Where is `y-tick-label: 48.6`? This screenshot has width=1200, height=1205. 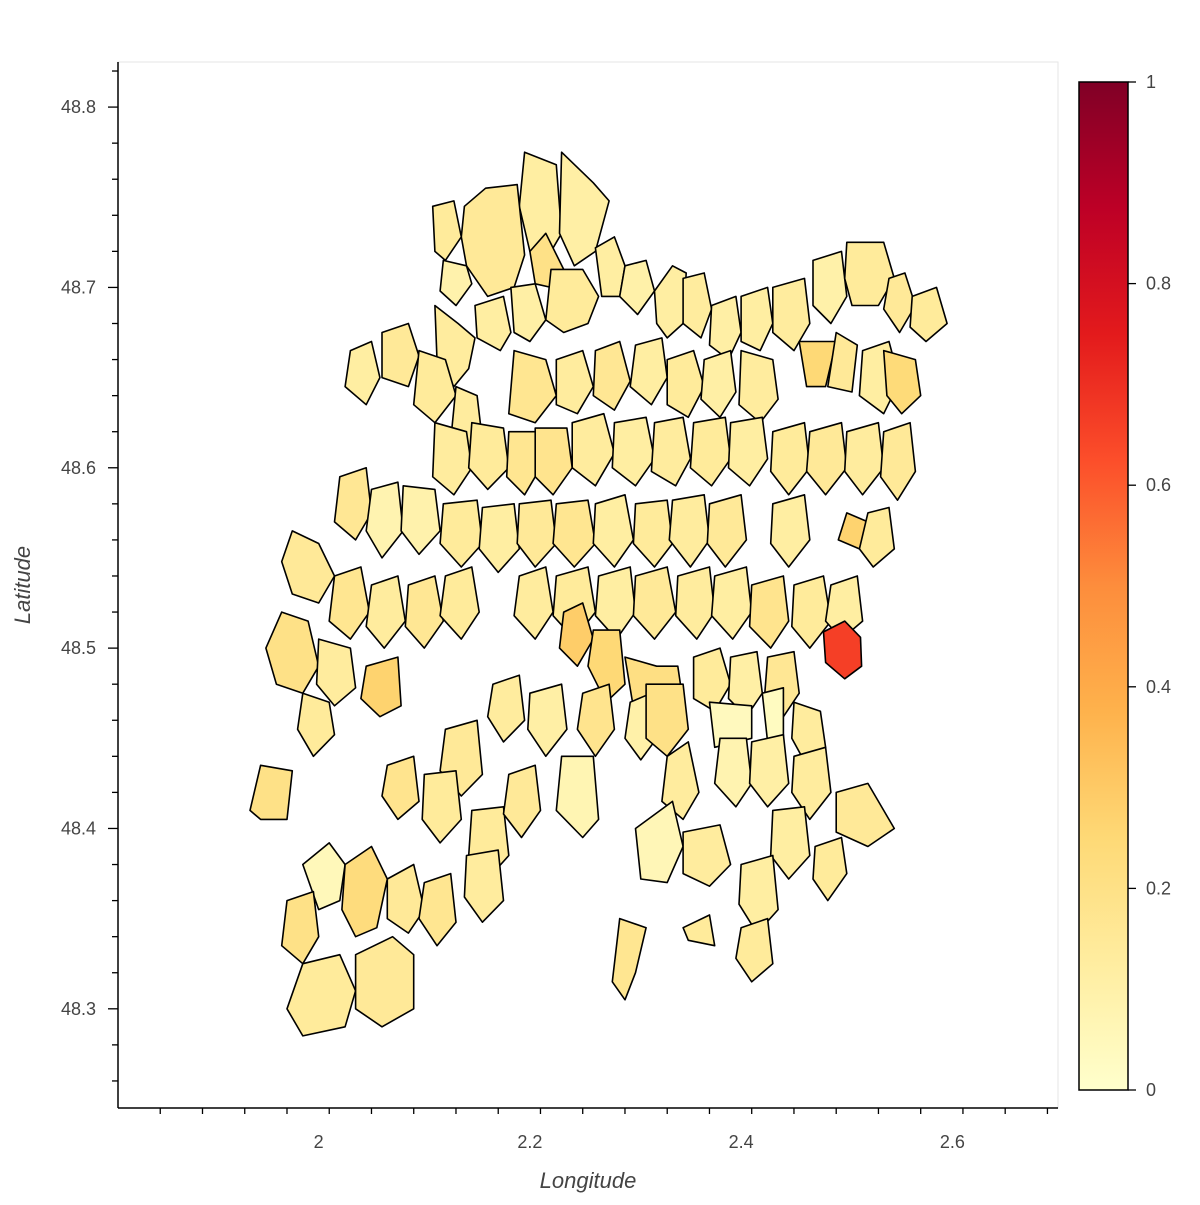
y-tick-label: 48.6 is located at coordinates (78, 468).